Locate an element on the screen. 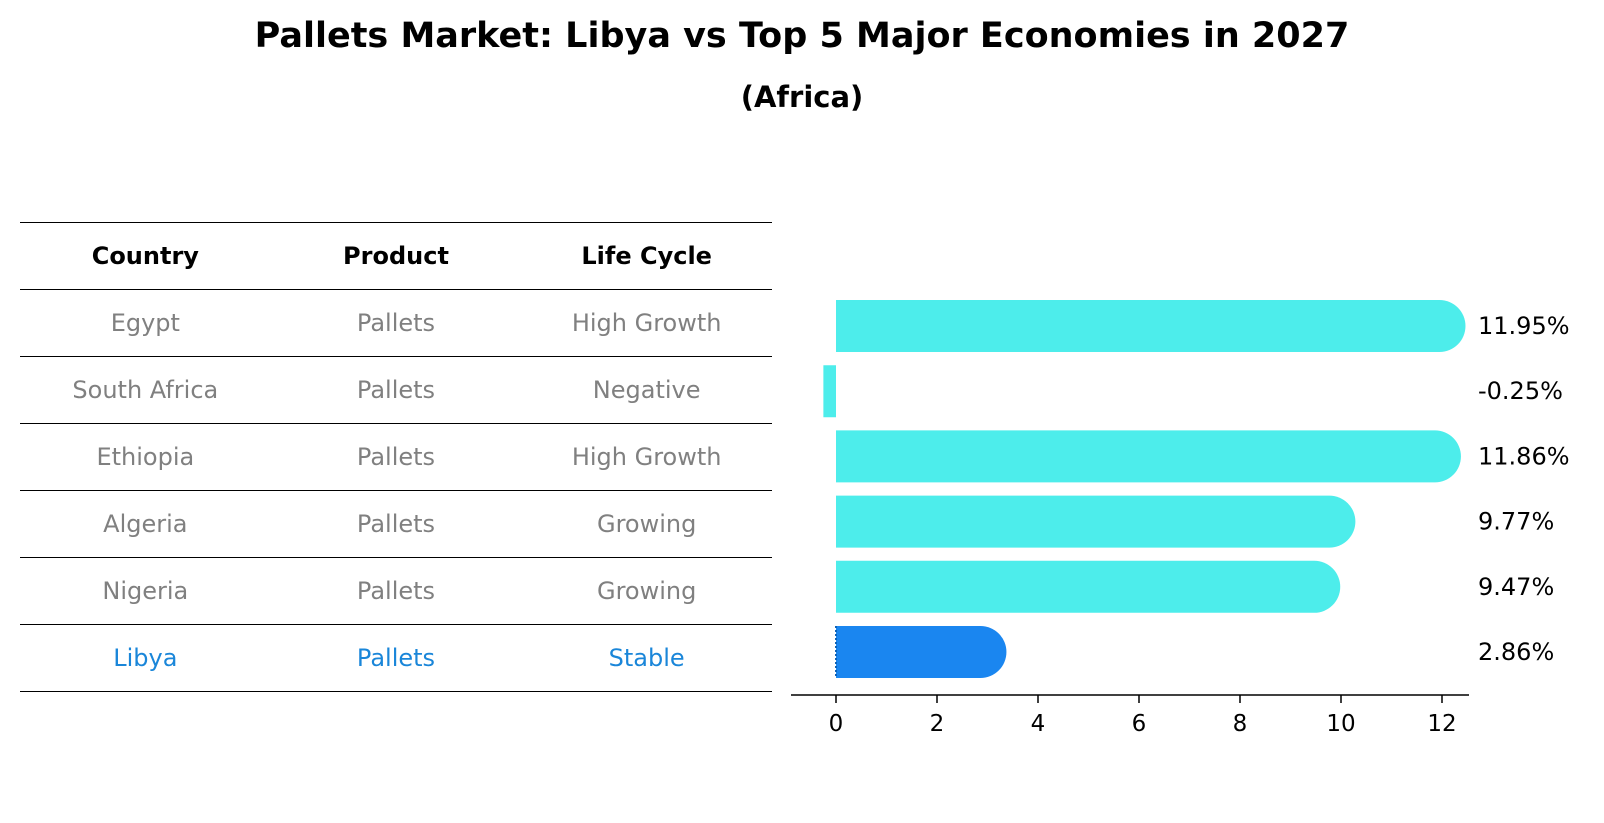 Image resolution: width=1604 pixels, height=823 pixels. x-tick-label: 2 is located at coordinates (937, 724).